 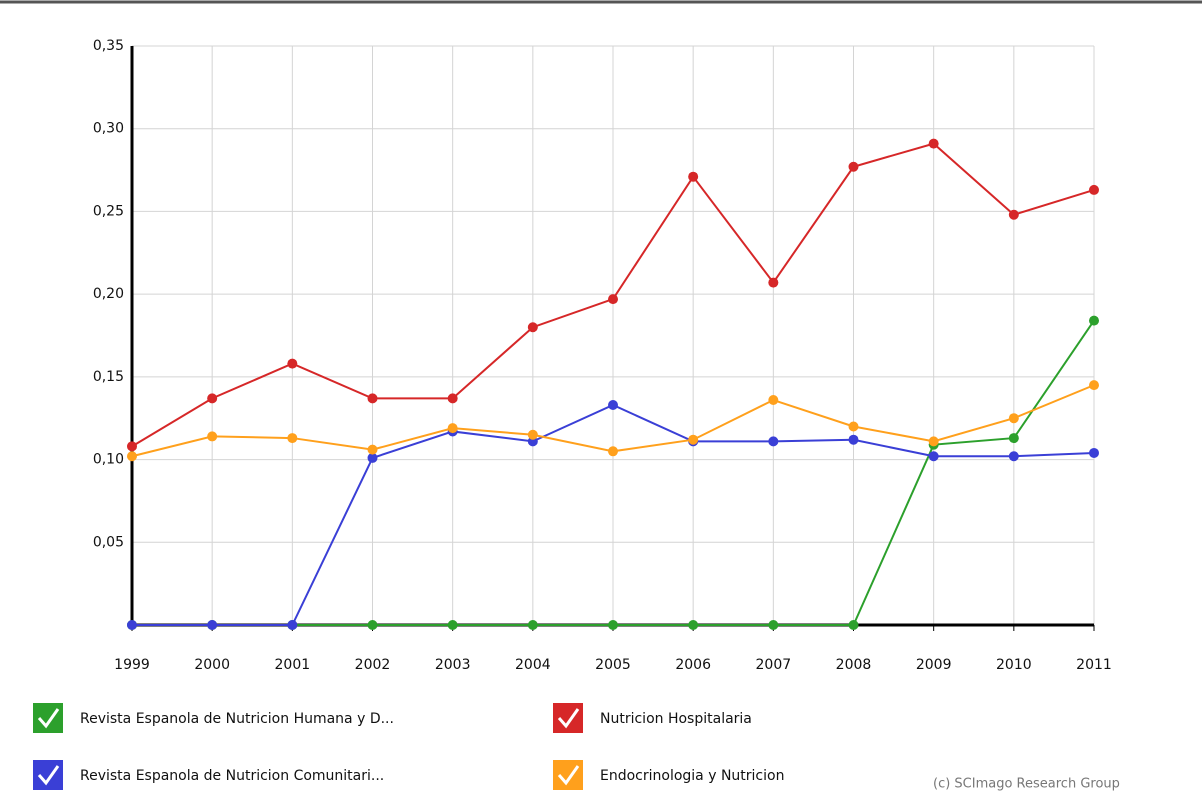 I want to click on x-tick-label: 2010, so click(x=1014, y=665).